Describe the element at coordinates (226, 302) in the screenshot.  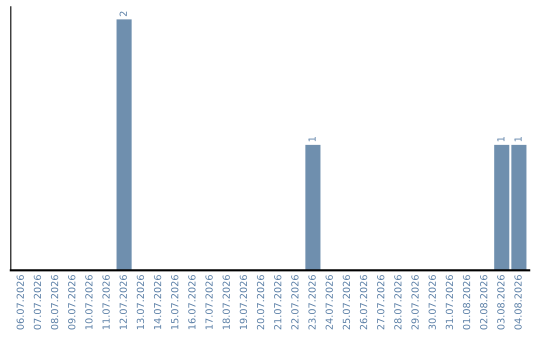
I see `x-tick-label: 18.07.2026` at that location.